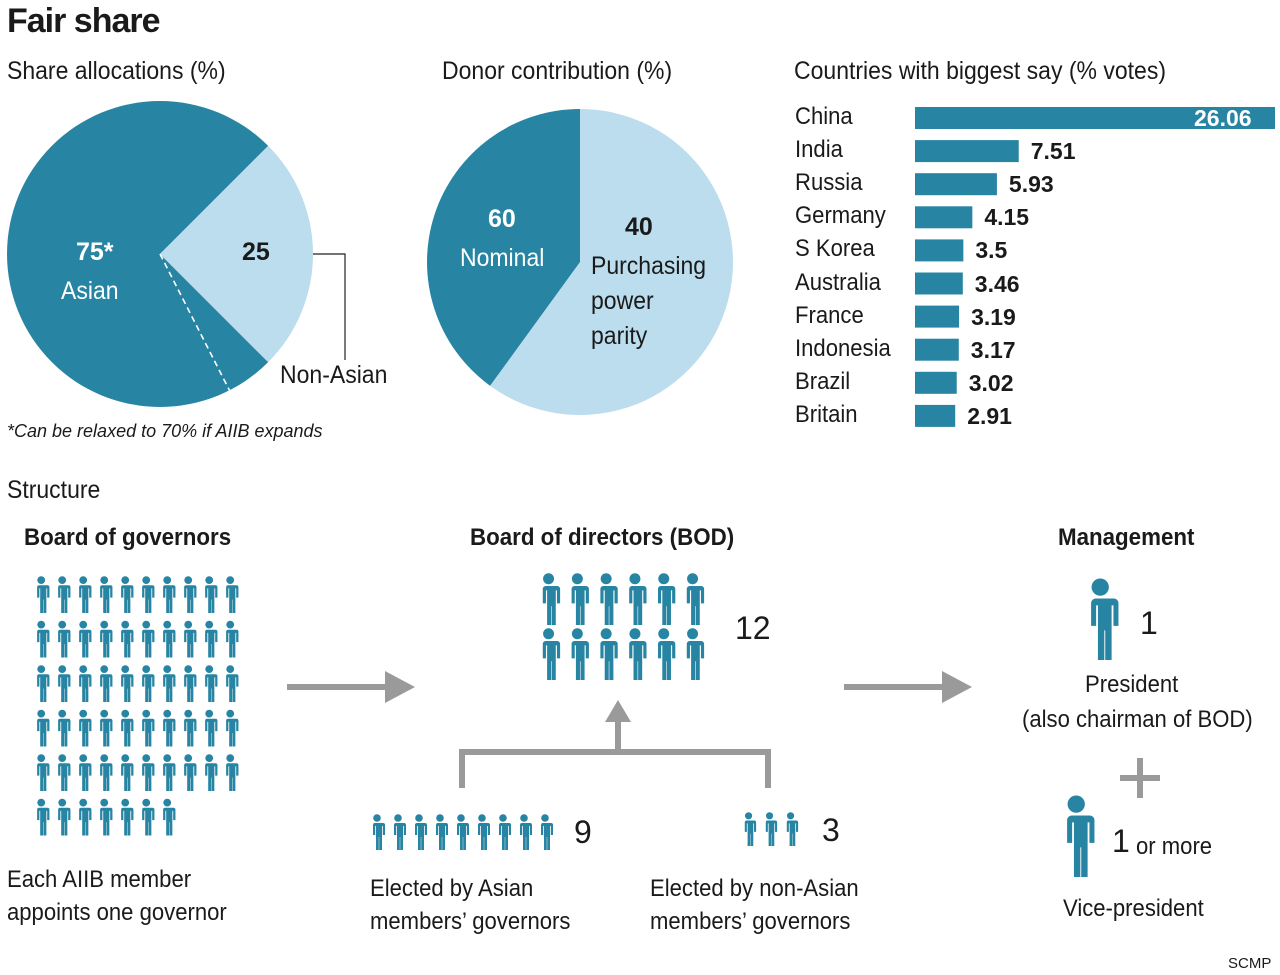 Image resolution: width=1280 pixels, height=975 pixels. What do you see at coordinates (195, 322) in the screenshot?
I see `pie1-dashed-70-line` at bounding box center [195, 322].